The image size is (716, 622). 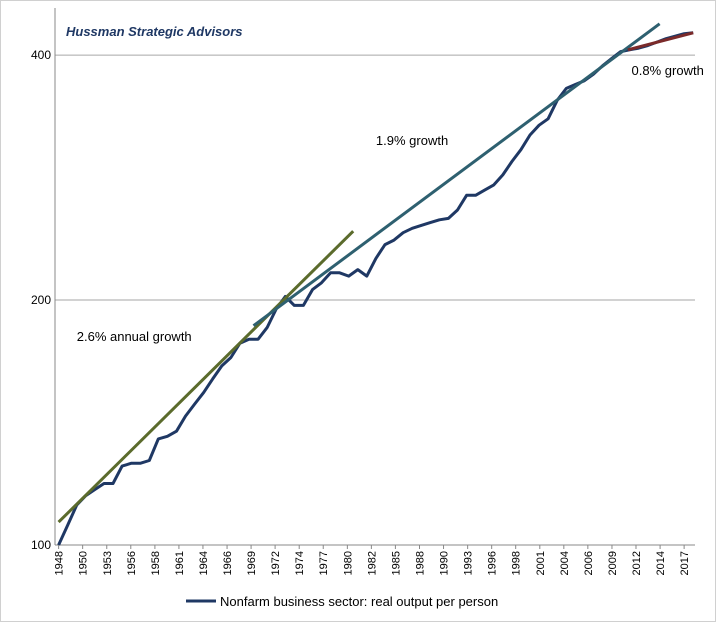 What do you see at coordinates (180, 563) in the screenshot?
I see `x-tick-label: 1961` at bounding box center [180, 563].